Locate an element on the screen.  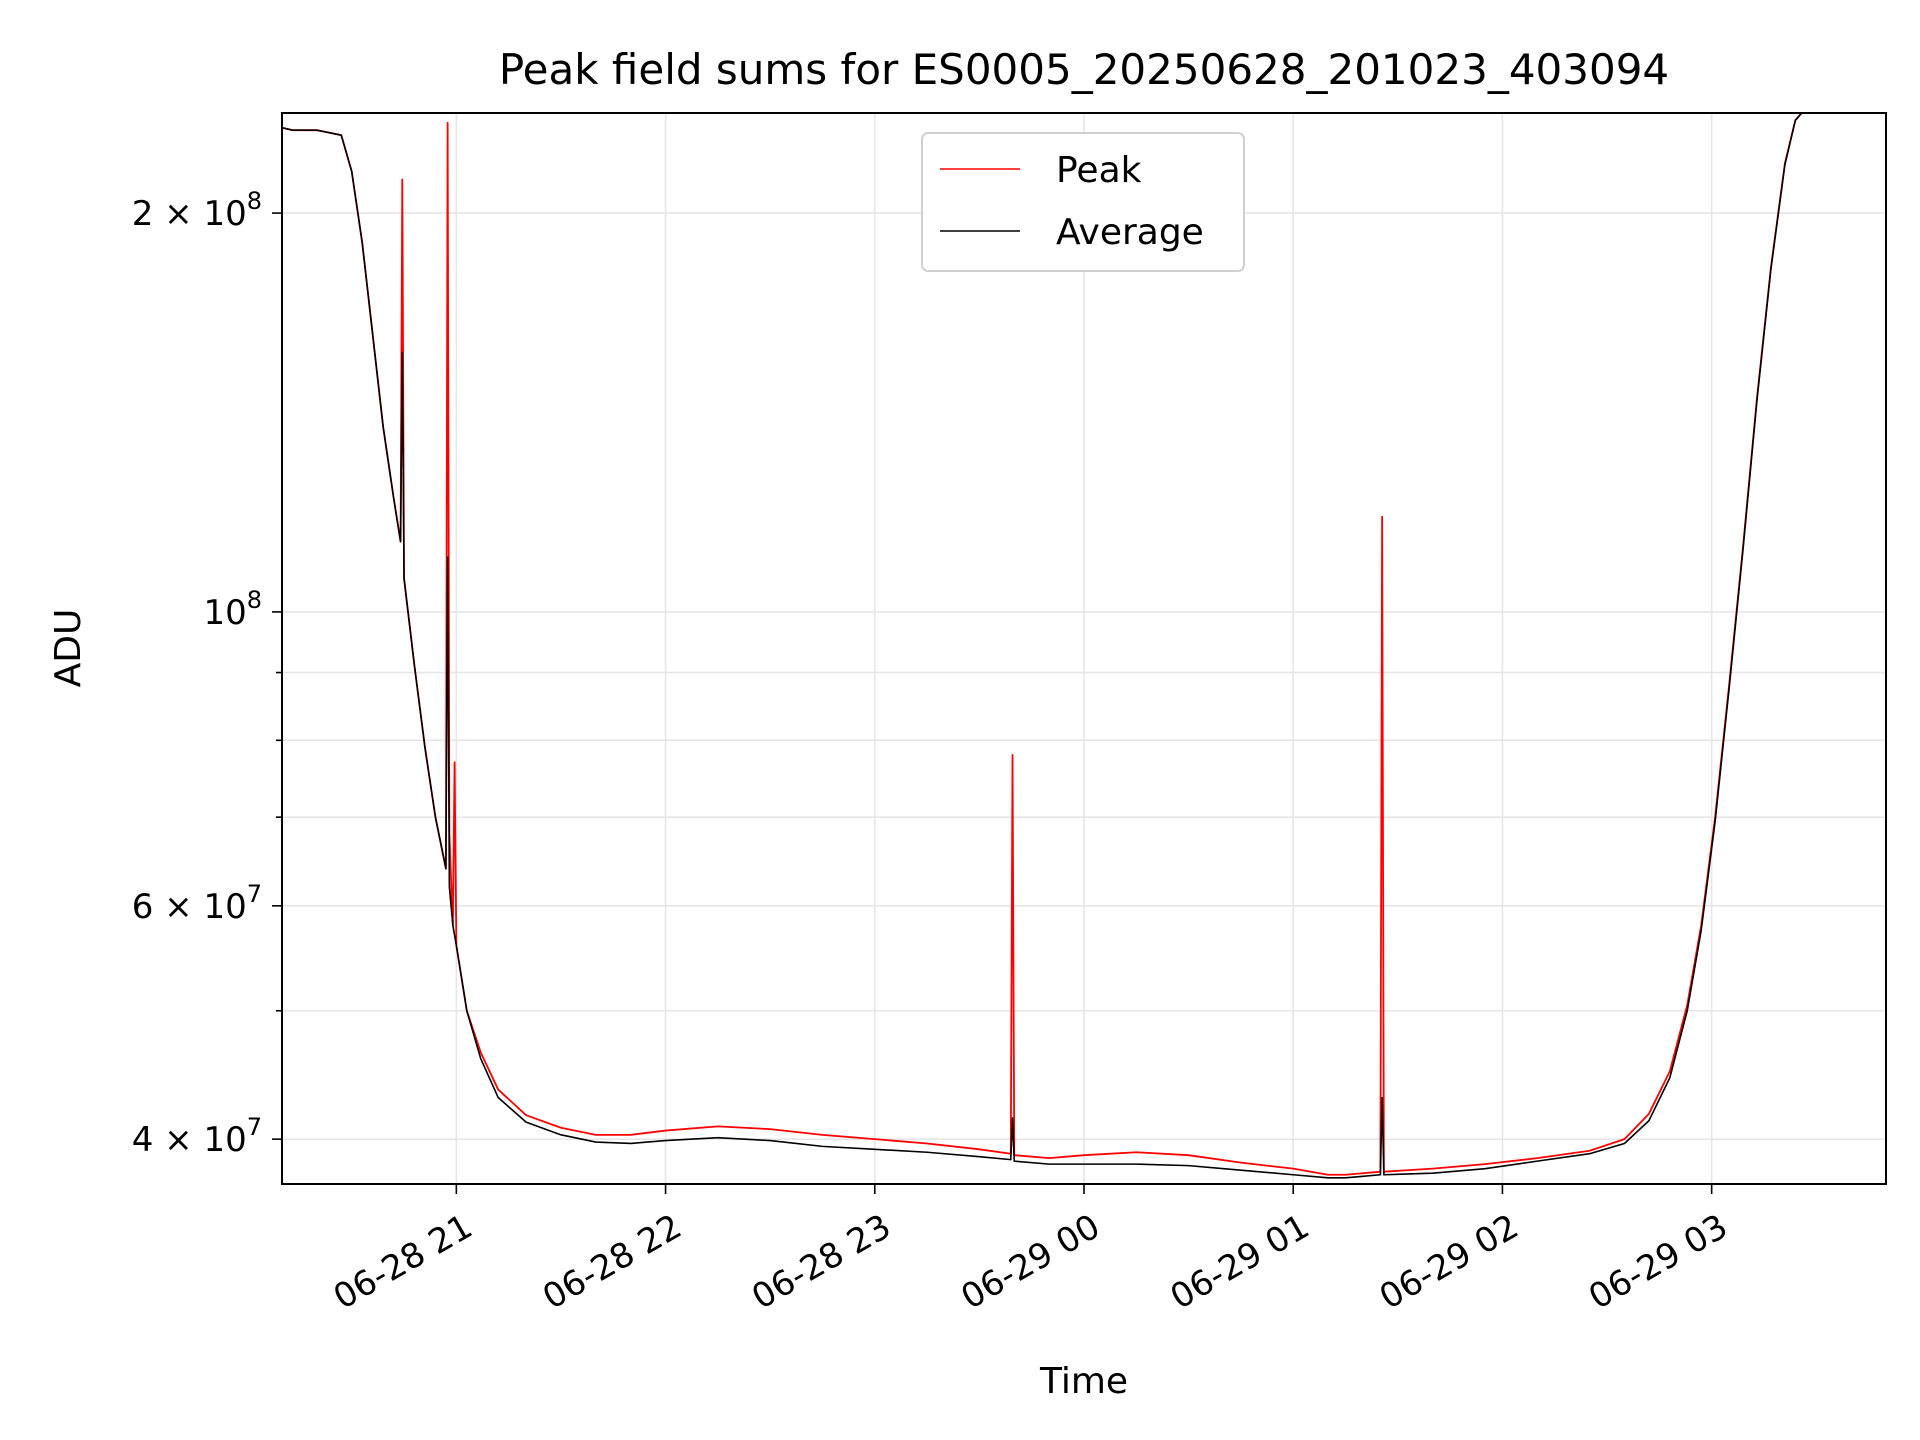
legend-label-peak: Peak is located at coordinates (1099, 170).